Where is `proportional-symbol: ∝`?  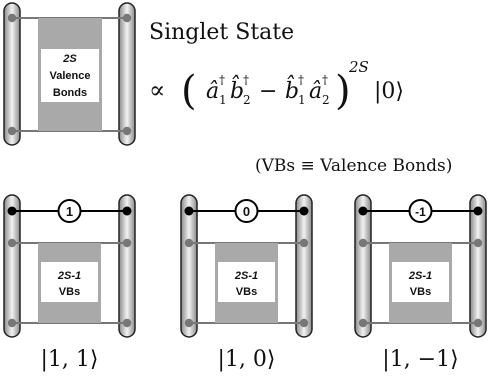 proportional-symbol: ∝ is located at coordinates (157, 90).